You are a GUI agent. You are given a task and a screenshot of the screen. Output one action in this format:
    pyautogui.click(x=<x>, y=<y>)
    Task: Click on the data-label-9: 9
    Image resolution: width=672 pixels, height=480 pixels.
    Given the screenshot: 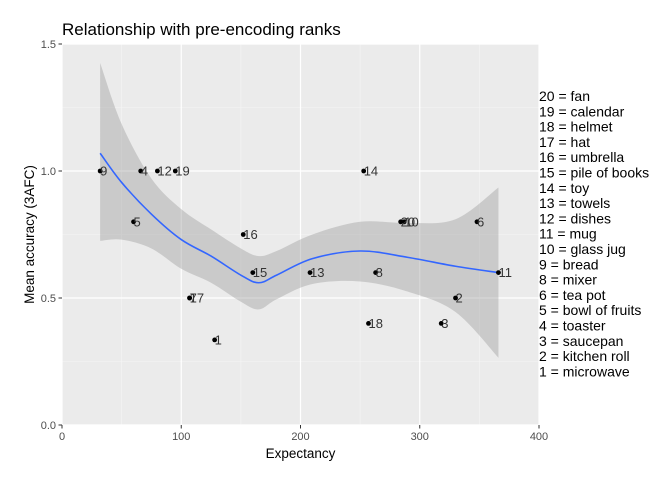 What is the action you would take?
    pyautogui.click(x=103, y=171)
    